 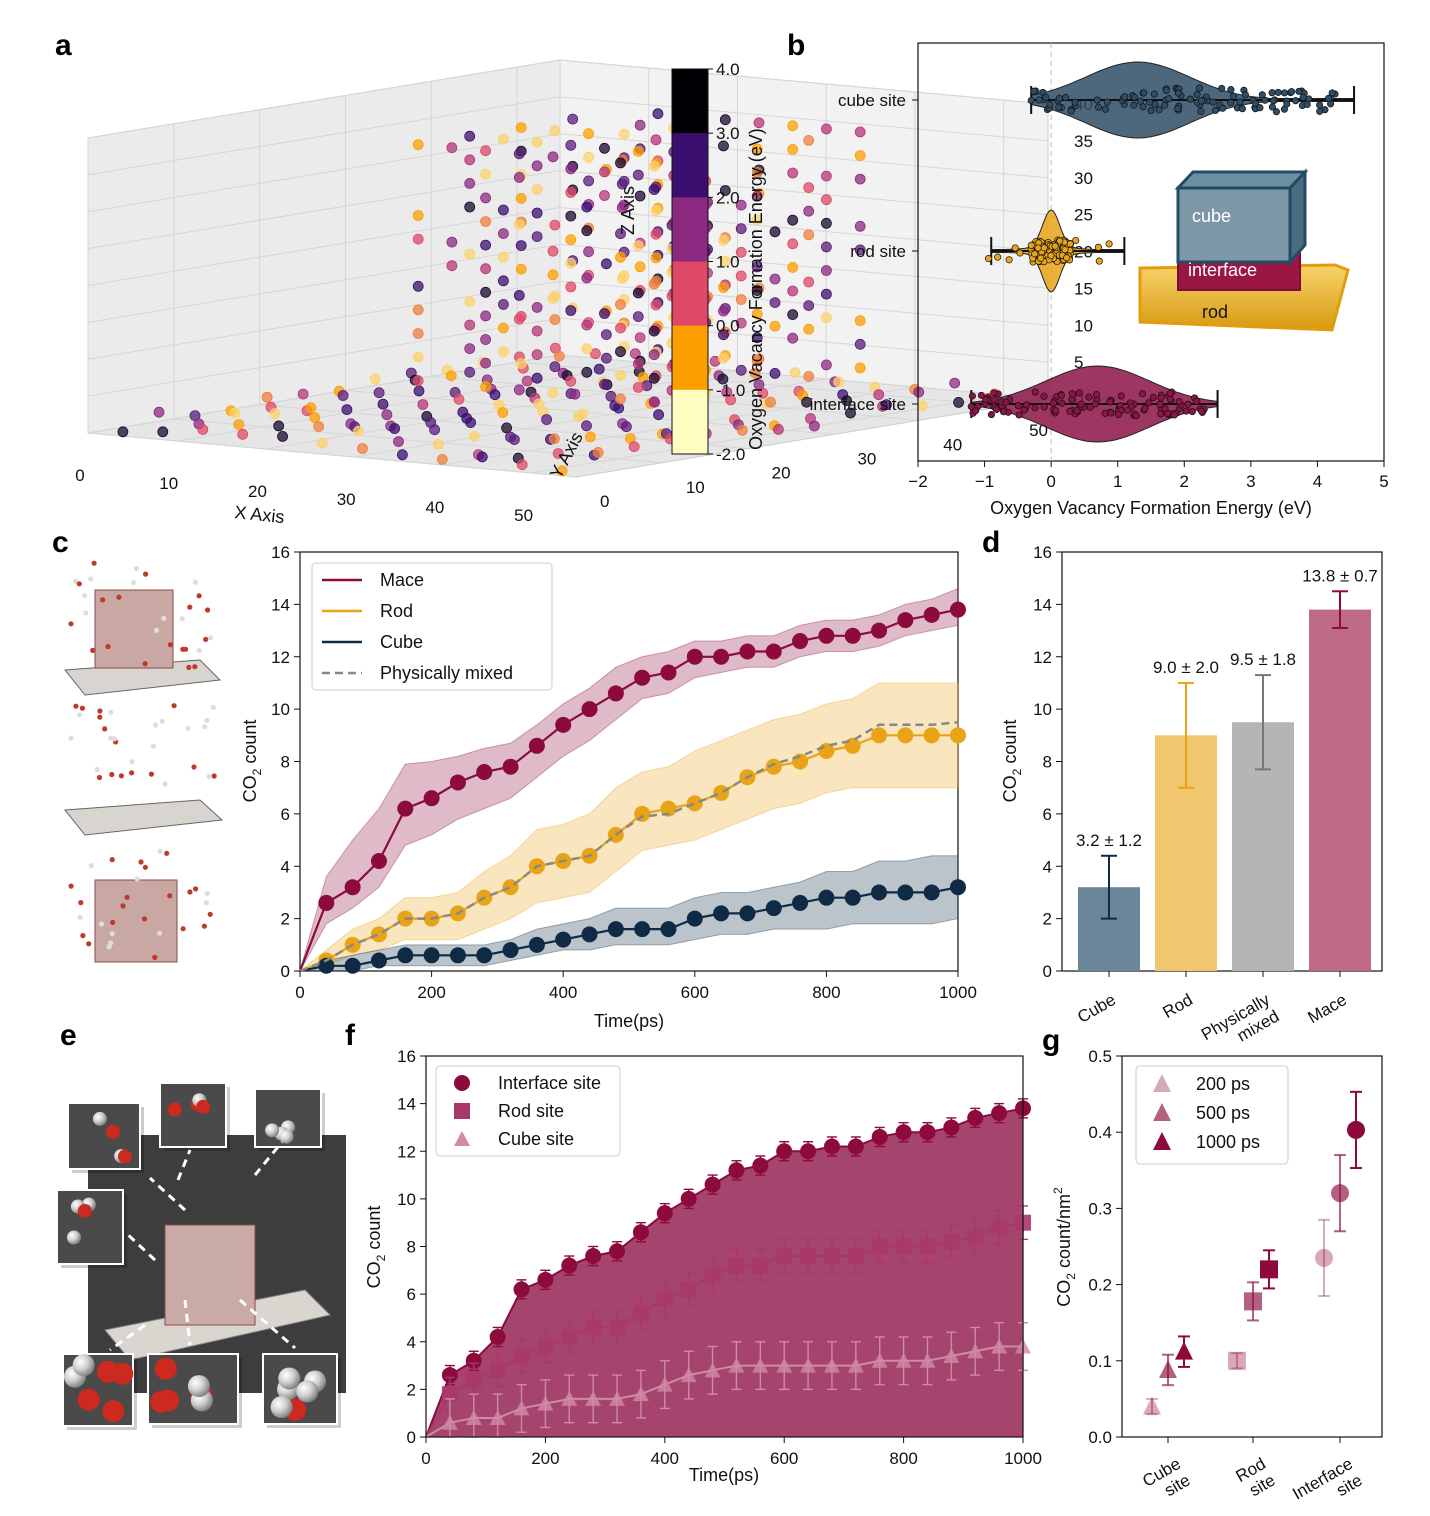 What do you see at coordinates (1109, 840) in the screenshot?
I see `value-label: 3.2 ± 1.2` at bounding box center [1109, 840].